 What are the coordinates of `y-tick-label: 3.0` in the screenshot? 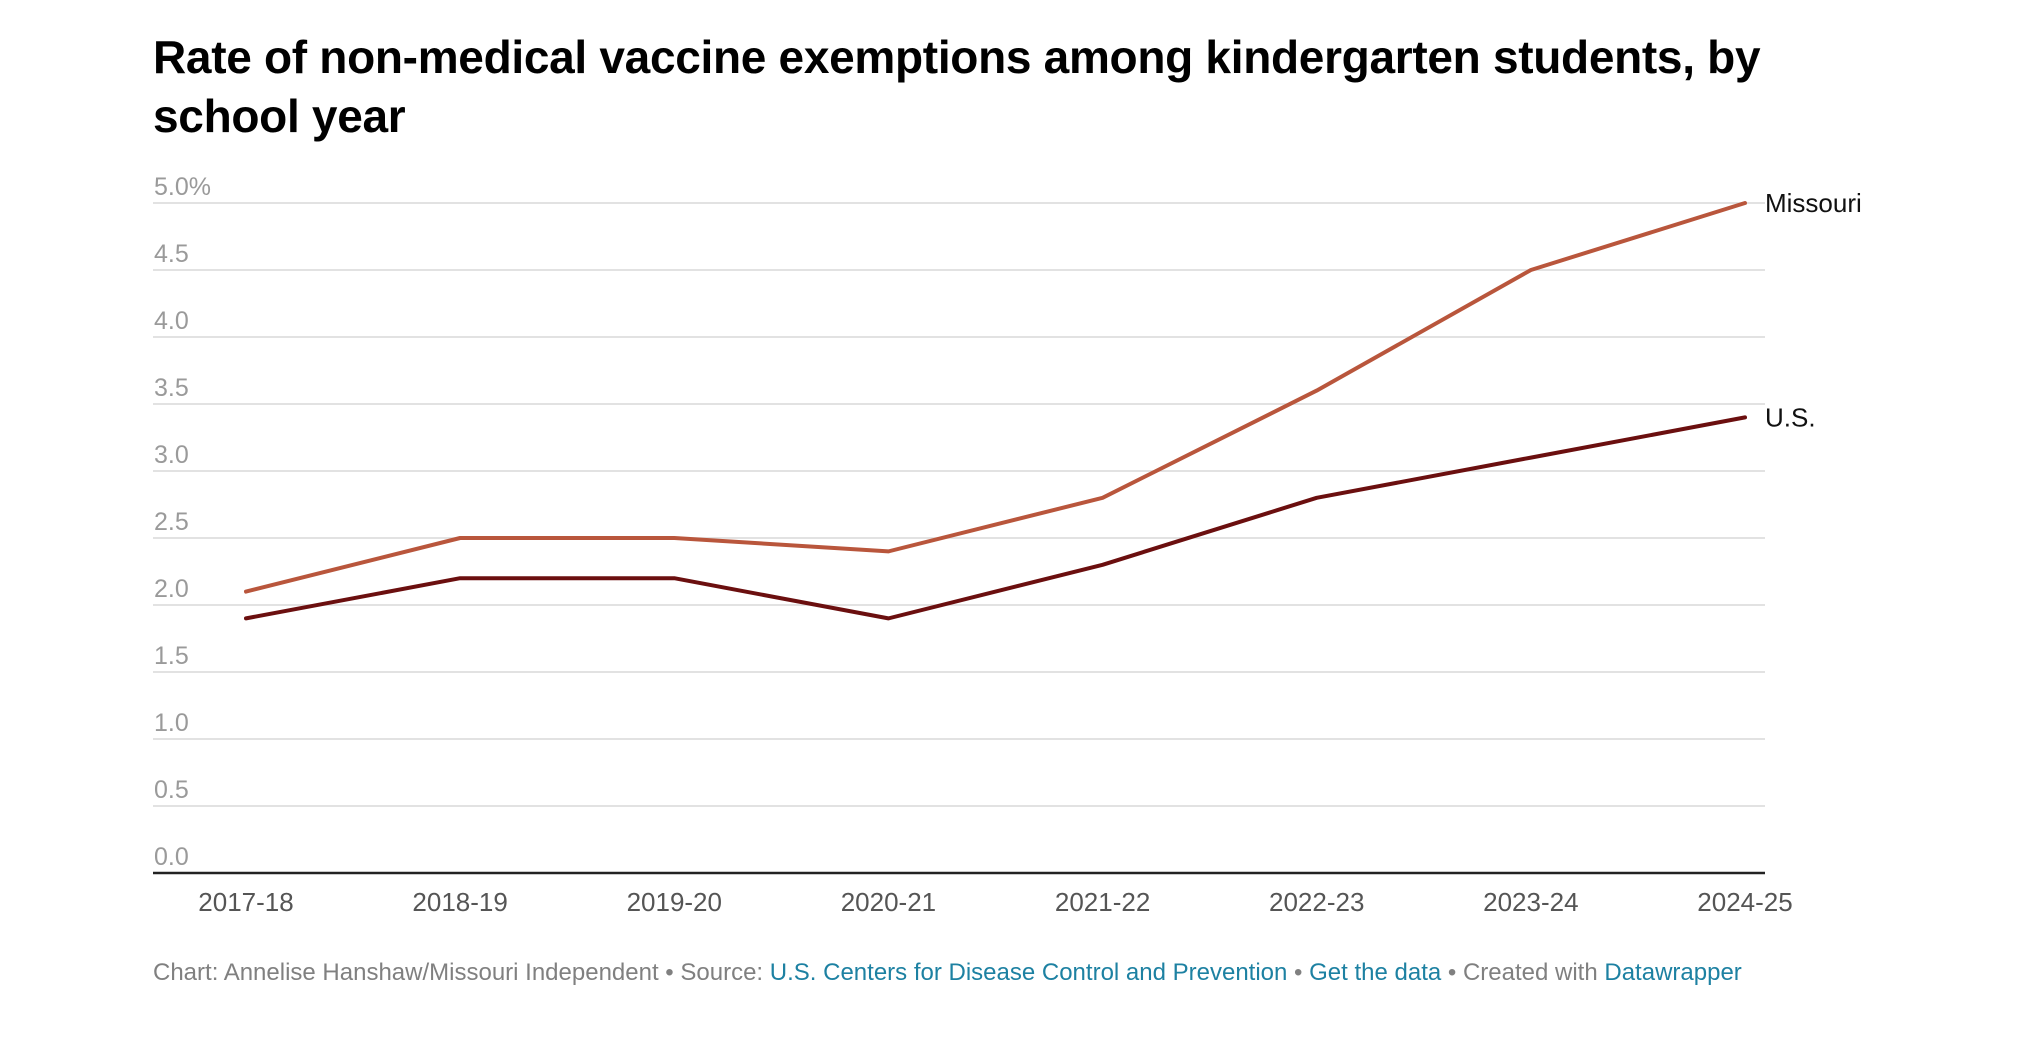 It's located at (171, 455).